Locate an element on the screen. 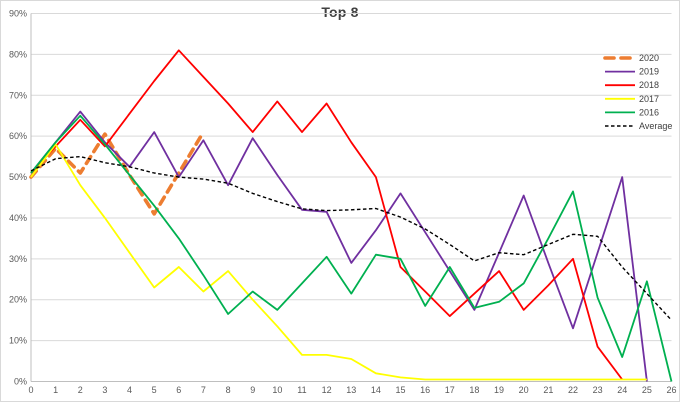 The image size is (680, 402). x-tick-label-12: 12 is located at coordinates (327, 390).